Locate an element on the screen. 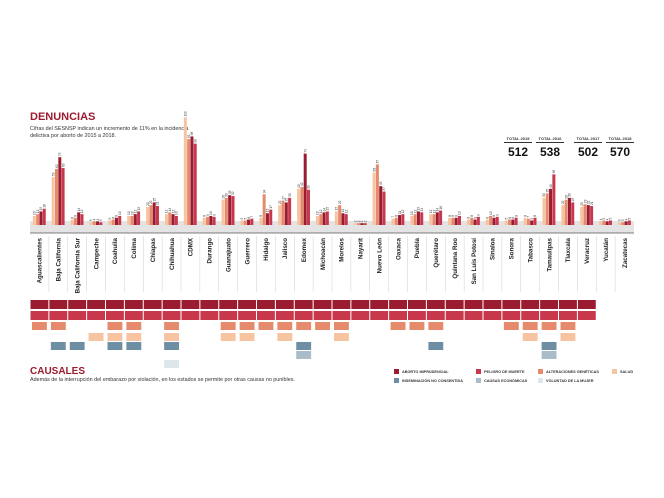 The height and width of the screenshot is (498, 664). value-label-tlaxcala-2018: 25 is located at coordinates (573, 200).